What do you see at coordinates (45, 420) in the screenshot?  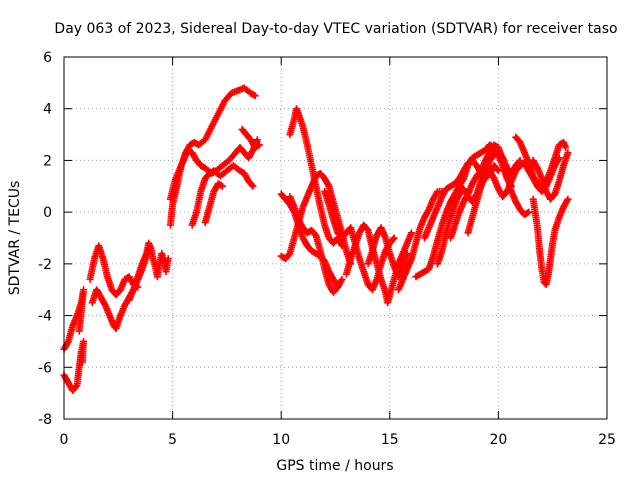 I see `y-tick-label: -8` at bounding box center [45, 420].